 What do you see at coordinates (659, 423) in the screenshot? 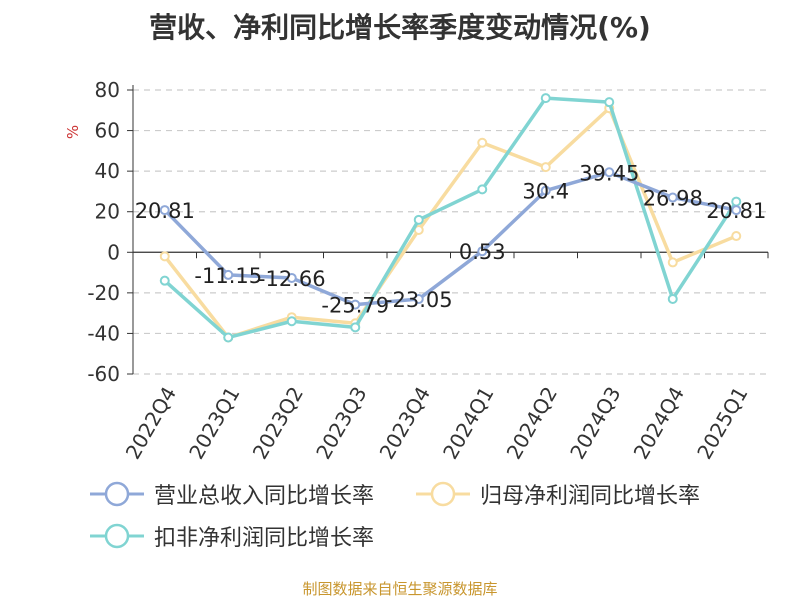
I see `x-tick-label: 2024Q4` at bounding box center [659, 423].